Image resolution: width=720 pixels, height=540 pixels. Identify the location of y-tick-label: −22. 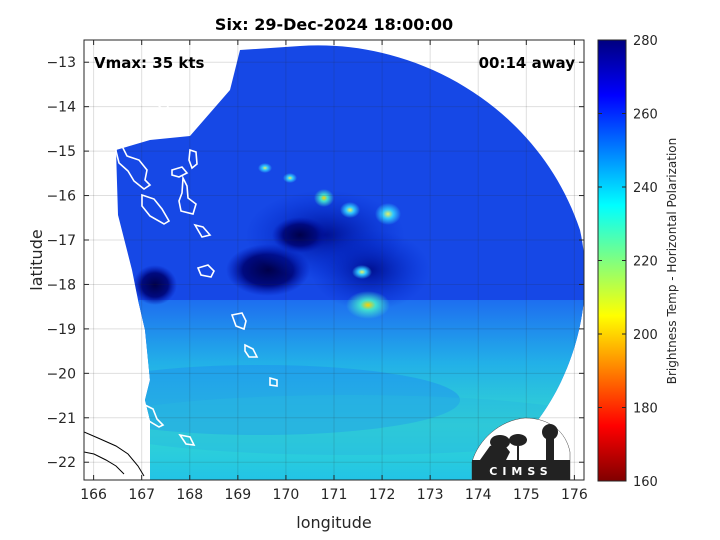
(61, 463).